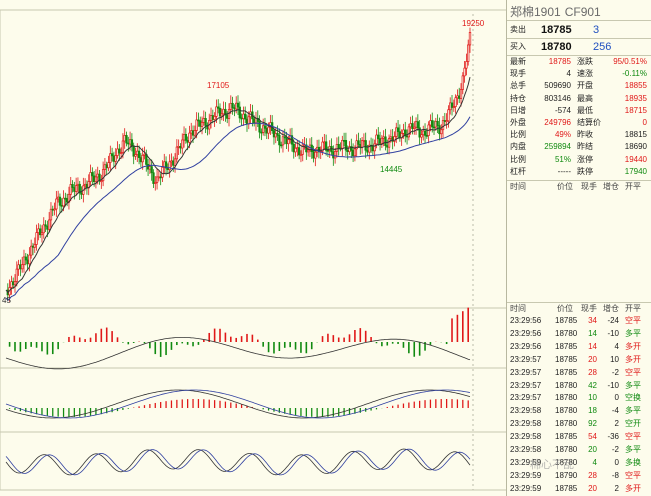 This screenshot has width=651, height=496. I want to click on bid-price: 18780, so click(556, 47).